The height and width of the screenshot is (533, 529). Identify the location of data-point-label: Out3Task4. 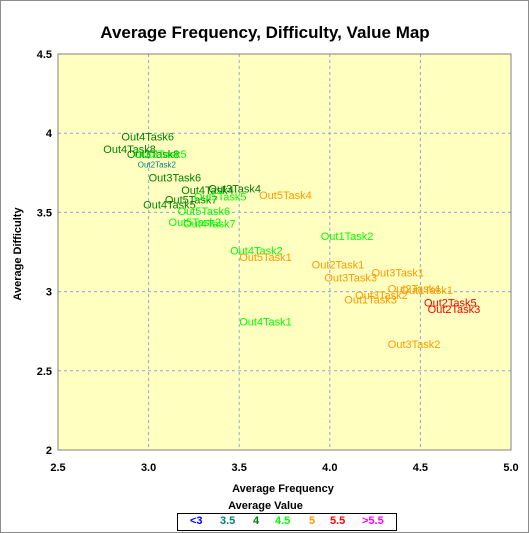
(234, 190).